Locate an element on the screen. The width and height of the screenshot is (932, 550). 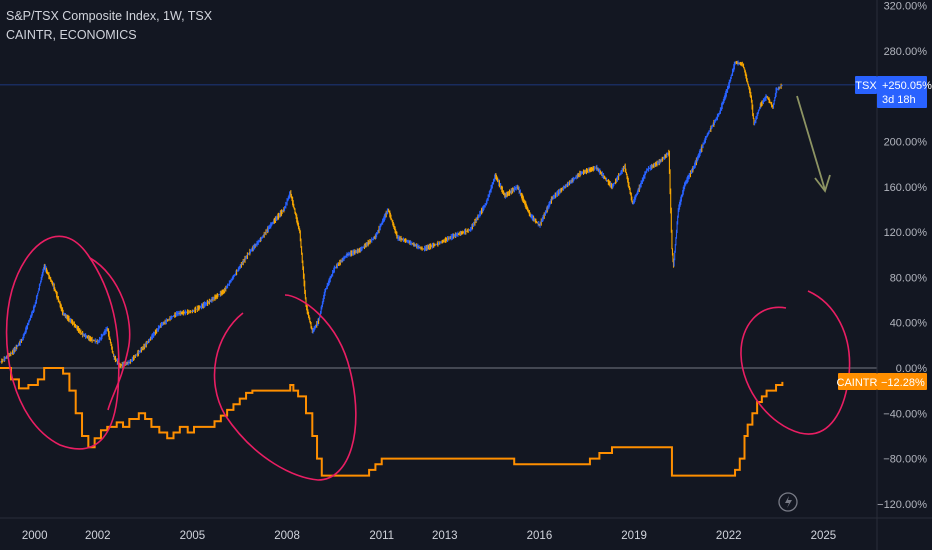
y-tick-label: 0.00% is located at coordinates (911, 369).